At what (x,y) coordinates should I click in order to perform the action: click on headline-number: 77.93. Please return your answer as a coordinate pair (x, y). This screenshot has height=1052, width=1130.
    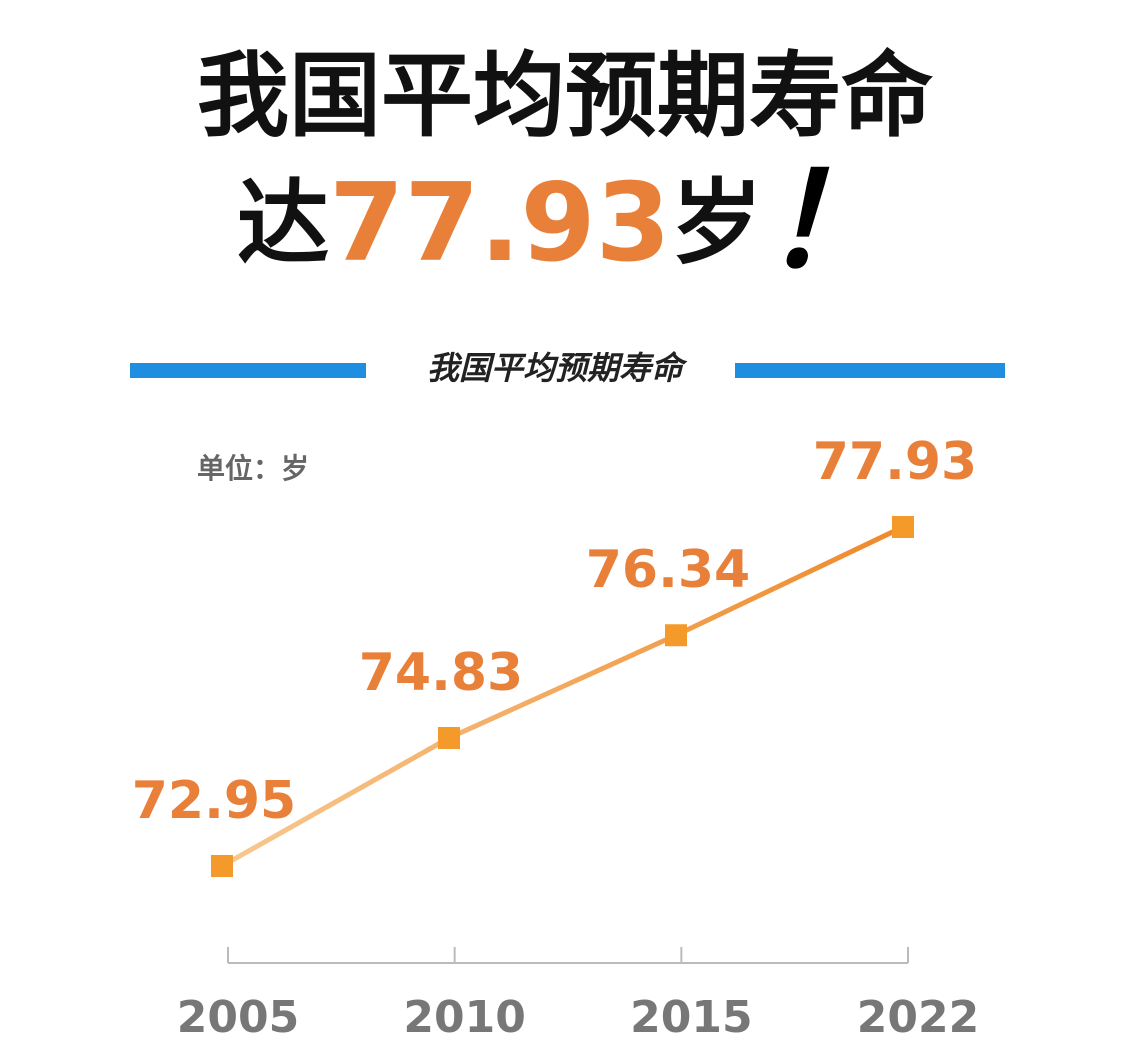
    Looking at the image, I should click on (500, 223).